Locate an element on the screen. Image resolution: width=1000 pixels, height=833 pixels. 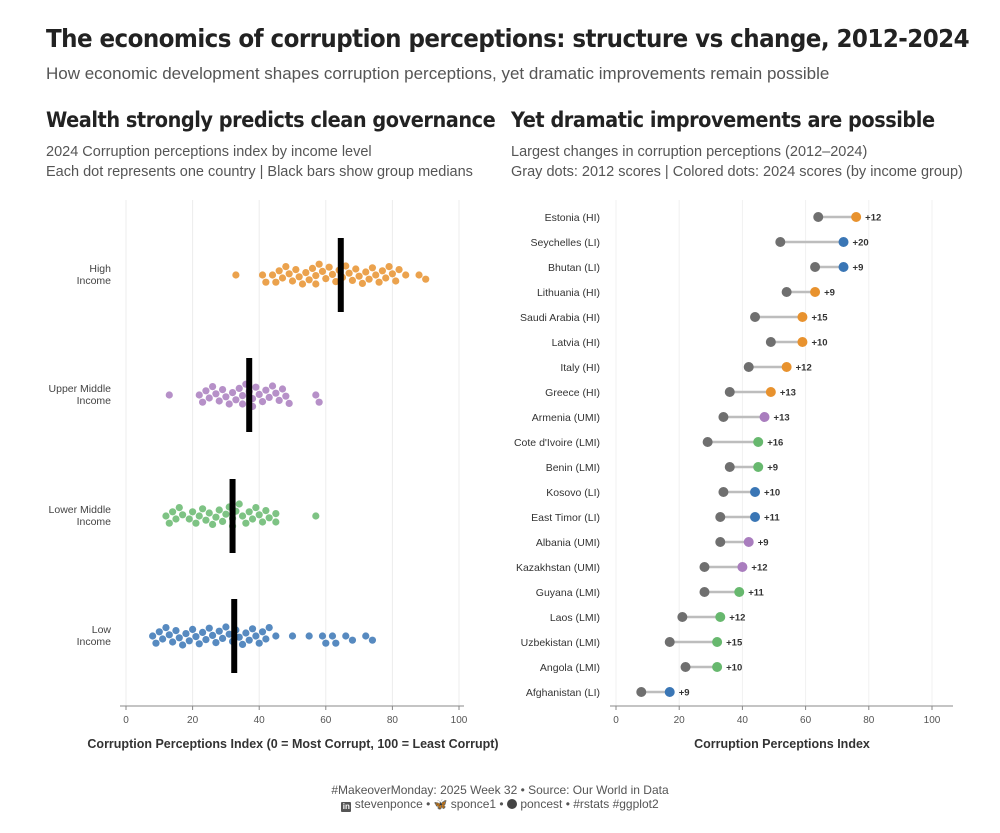
row-label: Latvia (HI) is located at coordinates (576, 343).